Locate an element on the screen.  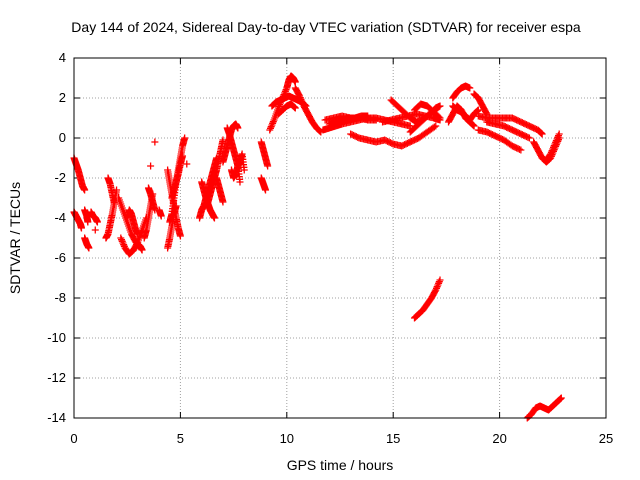
series-sat-e is located at coordinates (94, 217).